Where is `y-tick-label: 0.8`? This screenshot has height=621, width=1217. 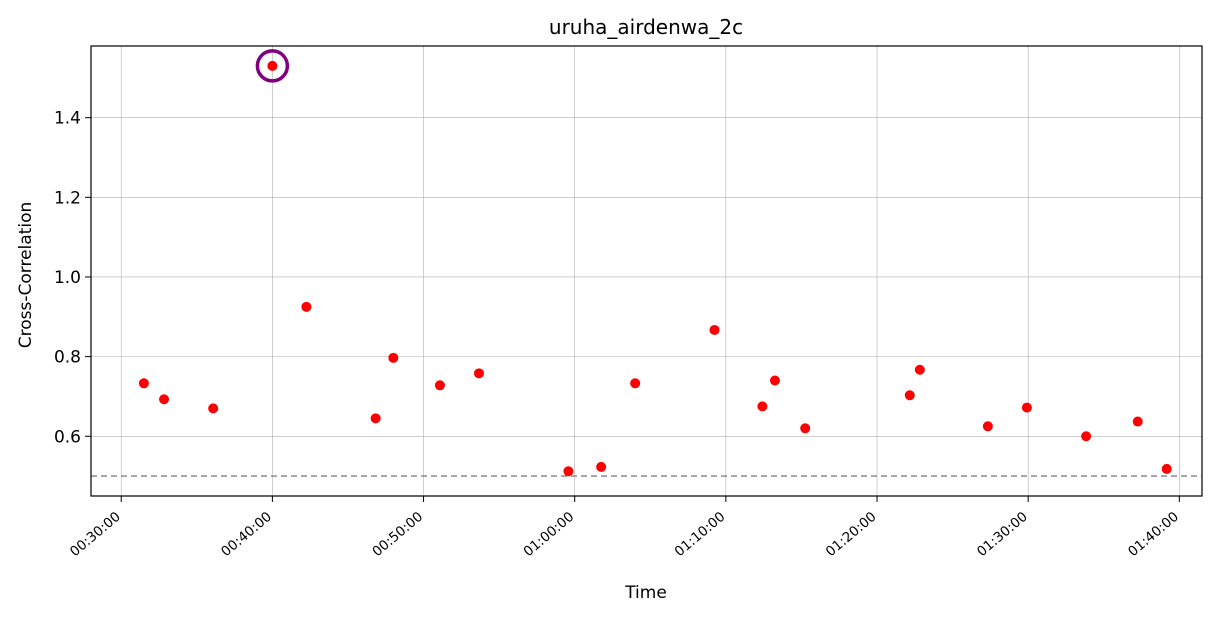 y-tick-label: 0.8 is located at coordinates (67, 358).